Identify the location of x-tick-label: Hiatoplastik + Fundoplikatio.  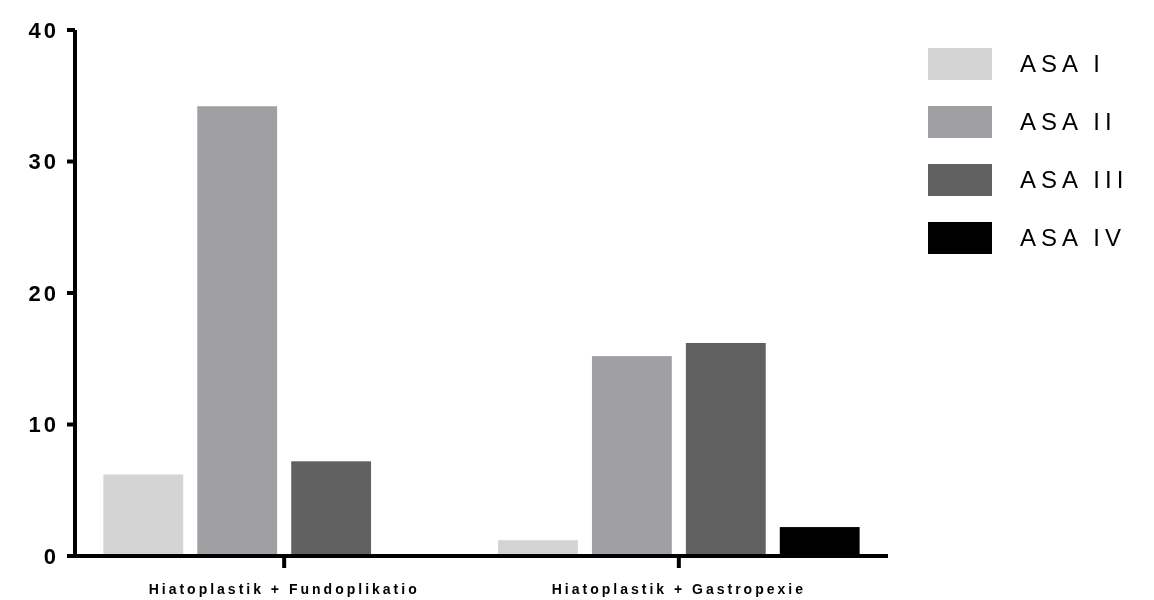
(284, 589).